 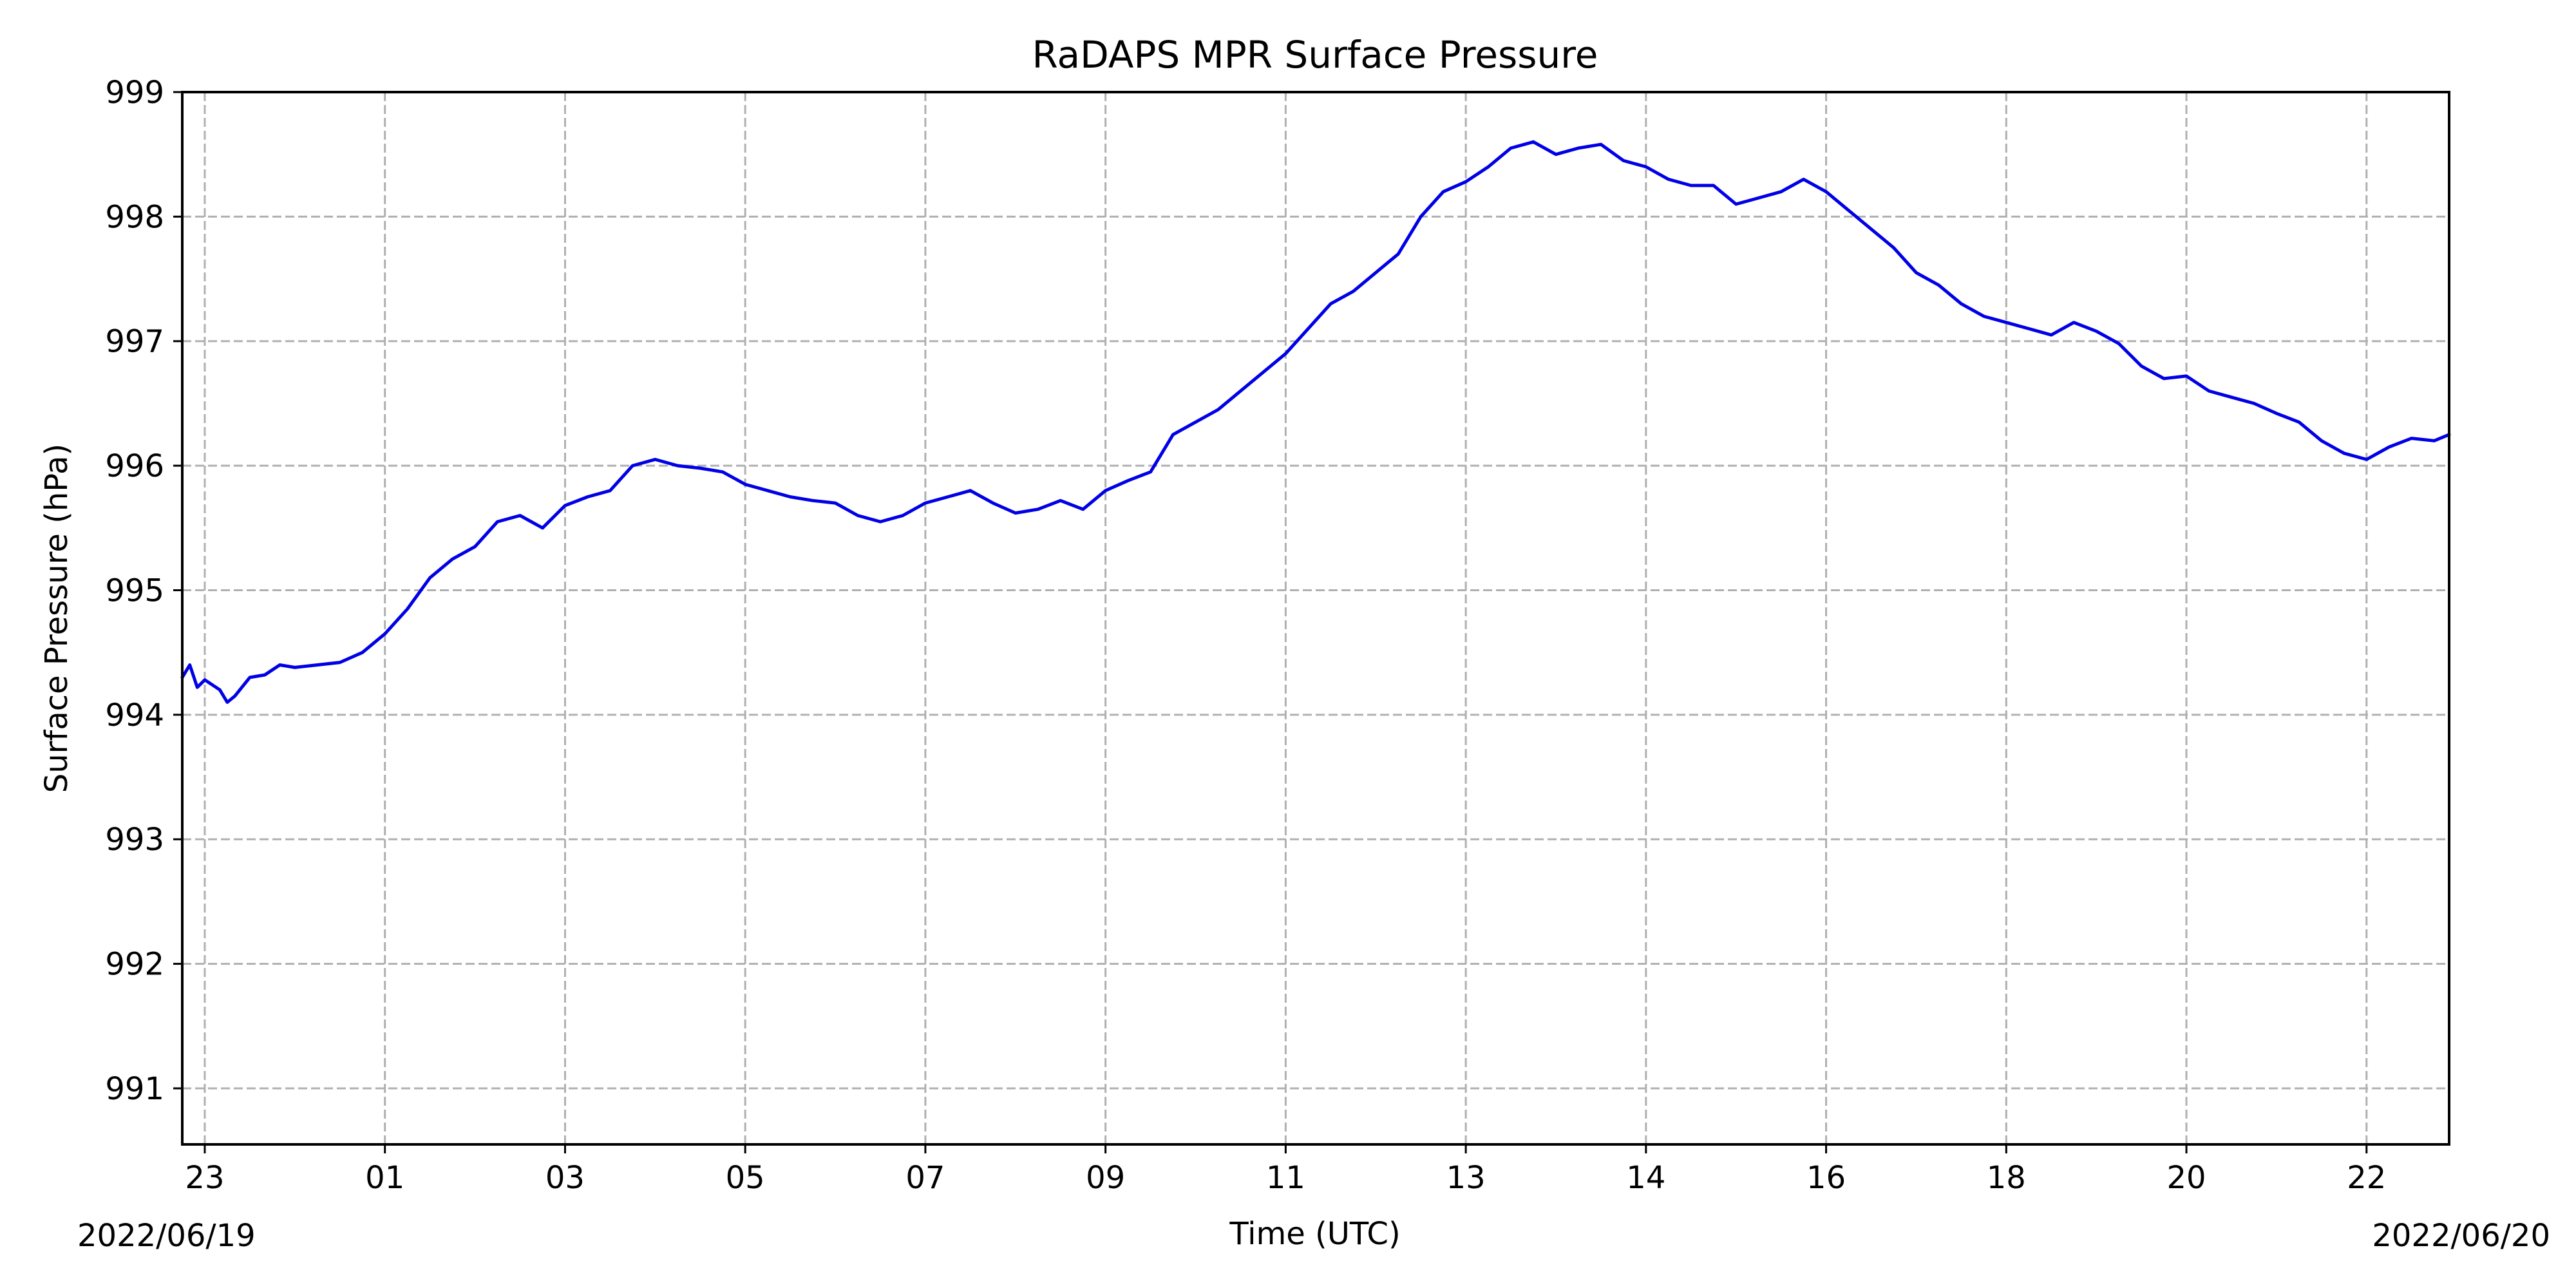 I want to click on y-tick-label: 992, so click(x=135, y=965).